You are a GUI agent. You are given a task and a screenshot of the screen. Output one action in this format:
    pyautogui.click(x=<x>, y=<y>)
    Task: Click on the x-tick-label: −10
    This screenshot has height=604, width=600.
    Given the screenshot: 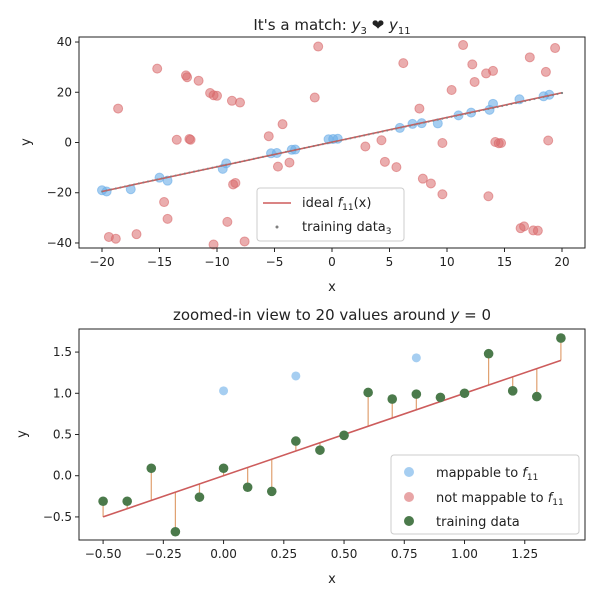 What is the action you would take?
    pyautogui.click(x=216, y=262)
    